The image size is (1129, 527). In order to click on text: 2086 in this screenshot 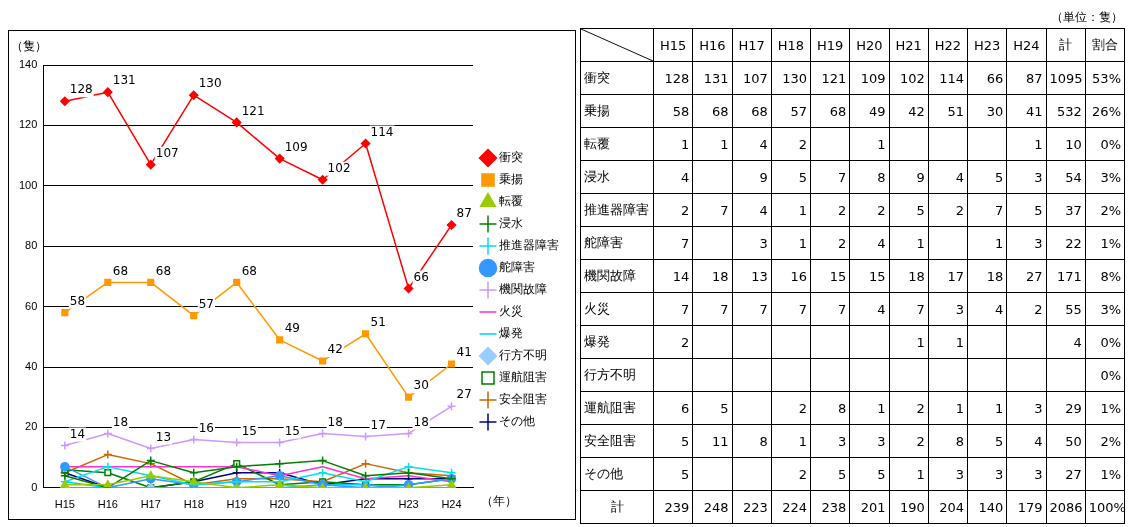, I will do `click(1066, 507)`.